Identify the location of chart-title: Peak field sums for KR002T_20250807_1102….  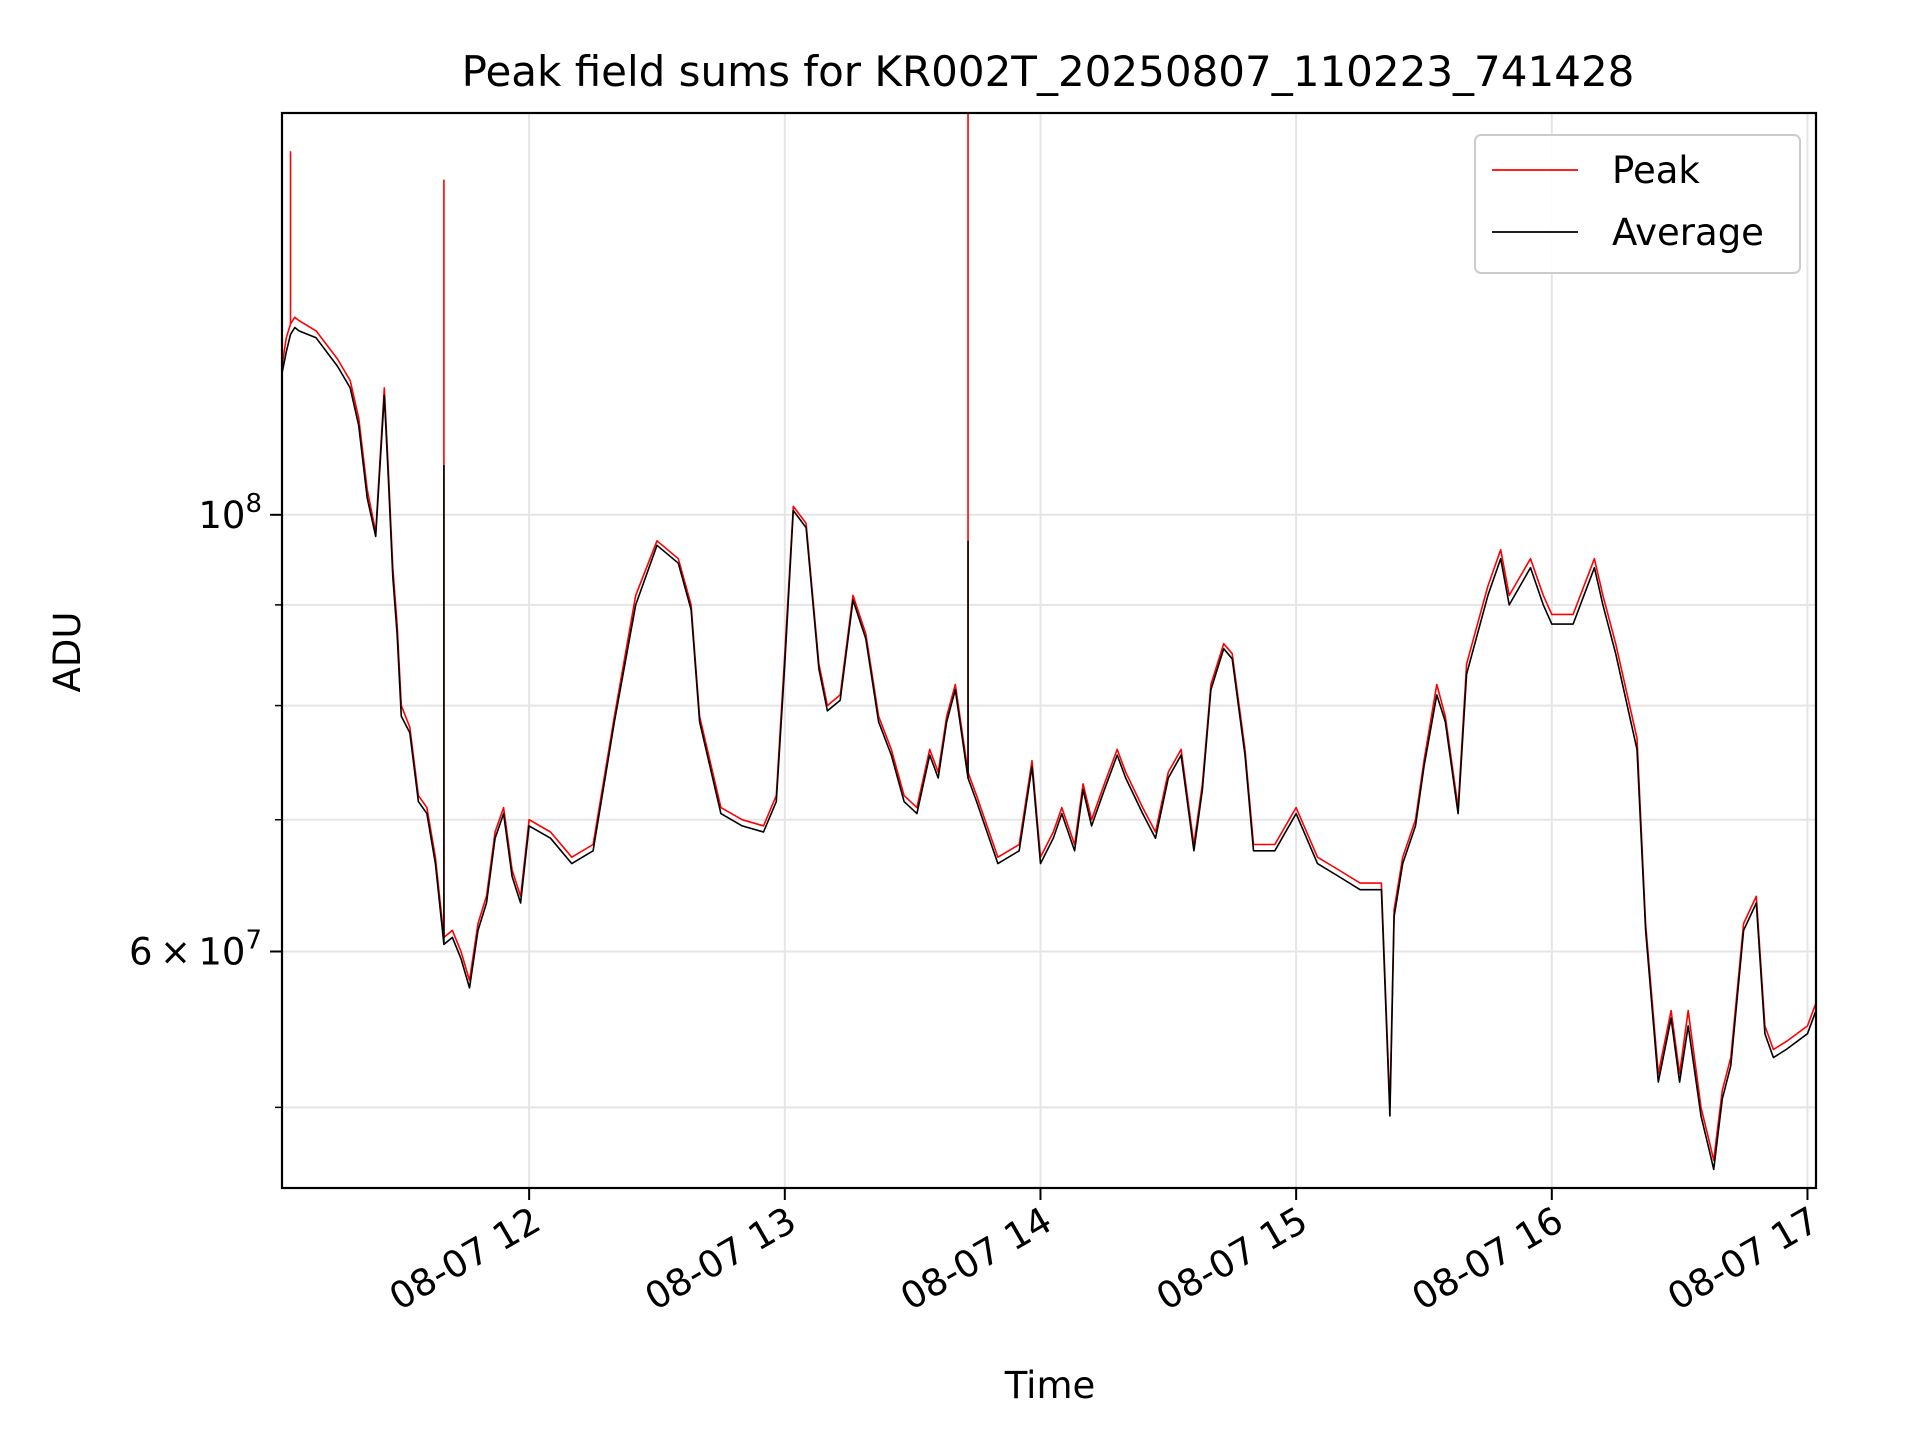
(1048, 71).